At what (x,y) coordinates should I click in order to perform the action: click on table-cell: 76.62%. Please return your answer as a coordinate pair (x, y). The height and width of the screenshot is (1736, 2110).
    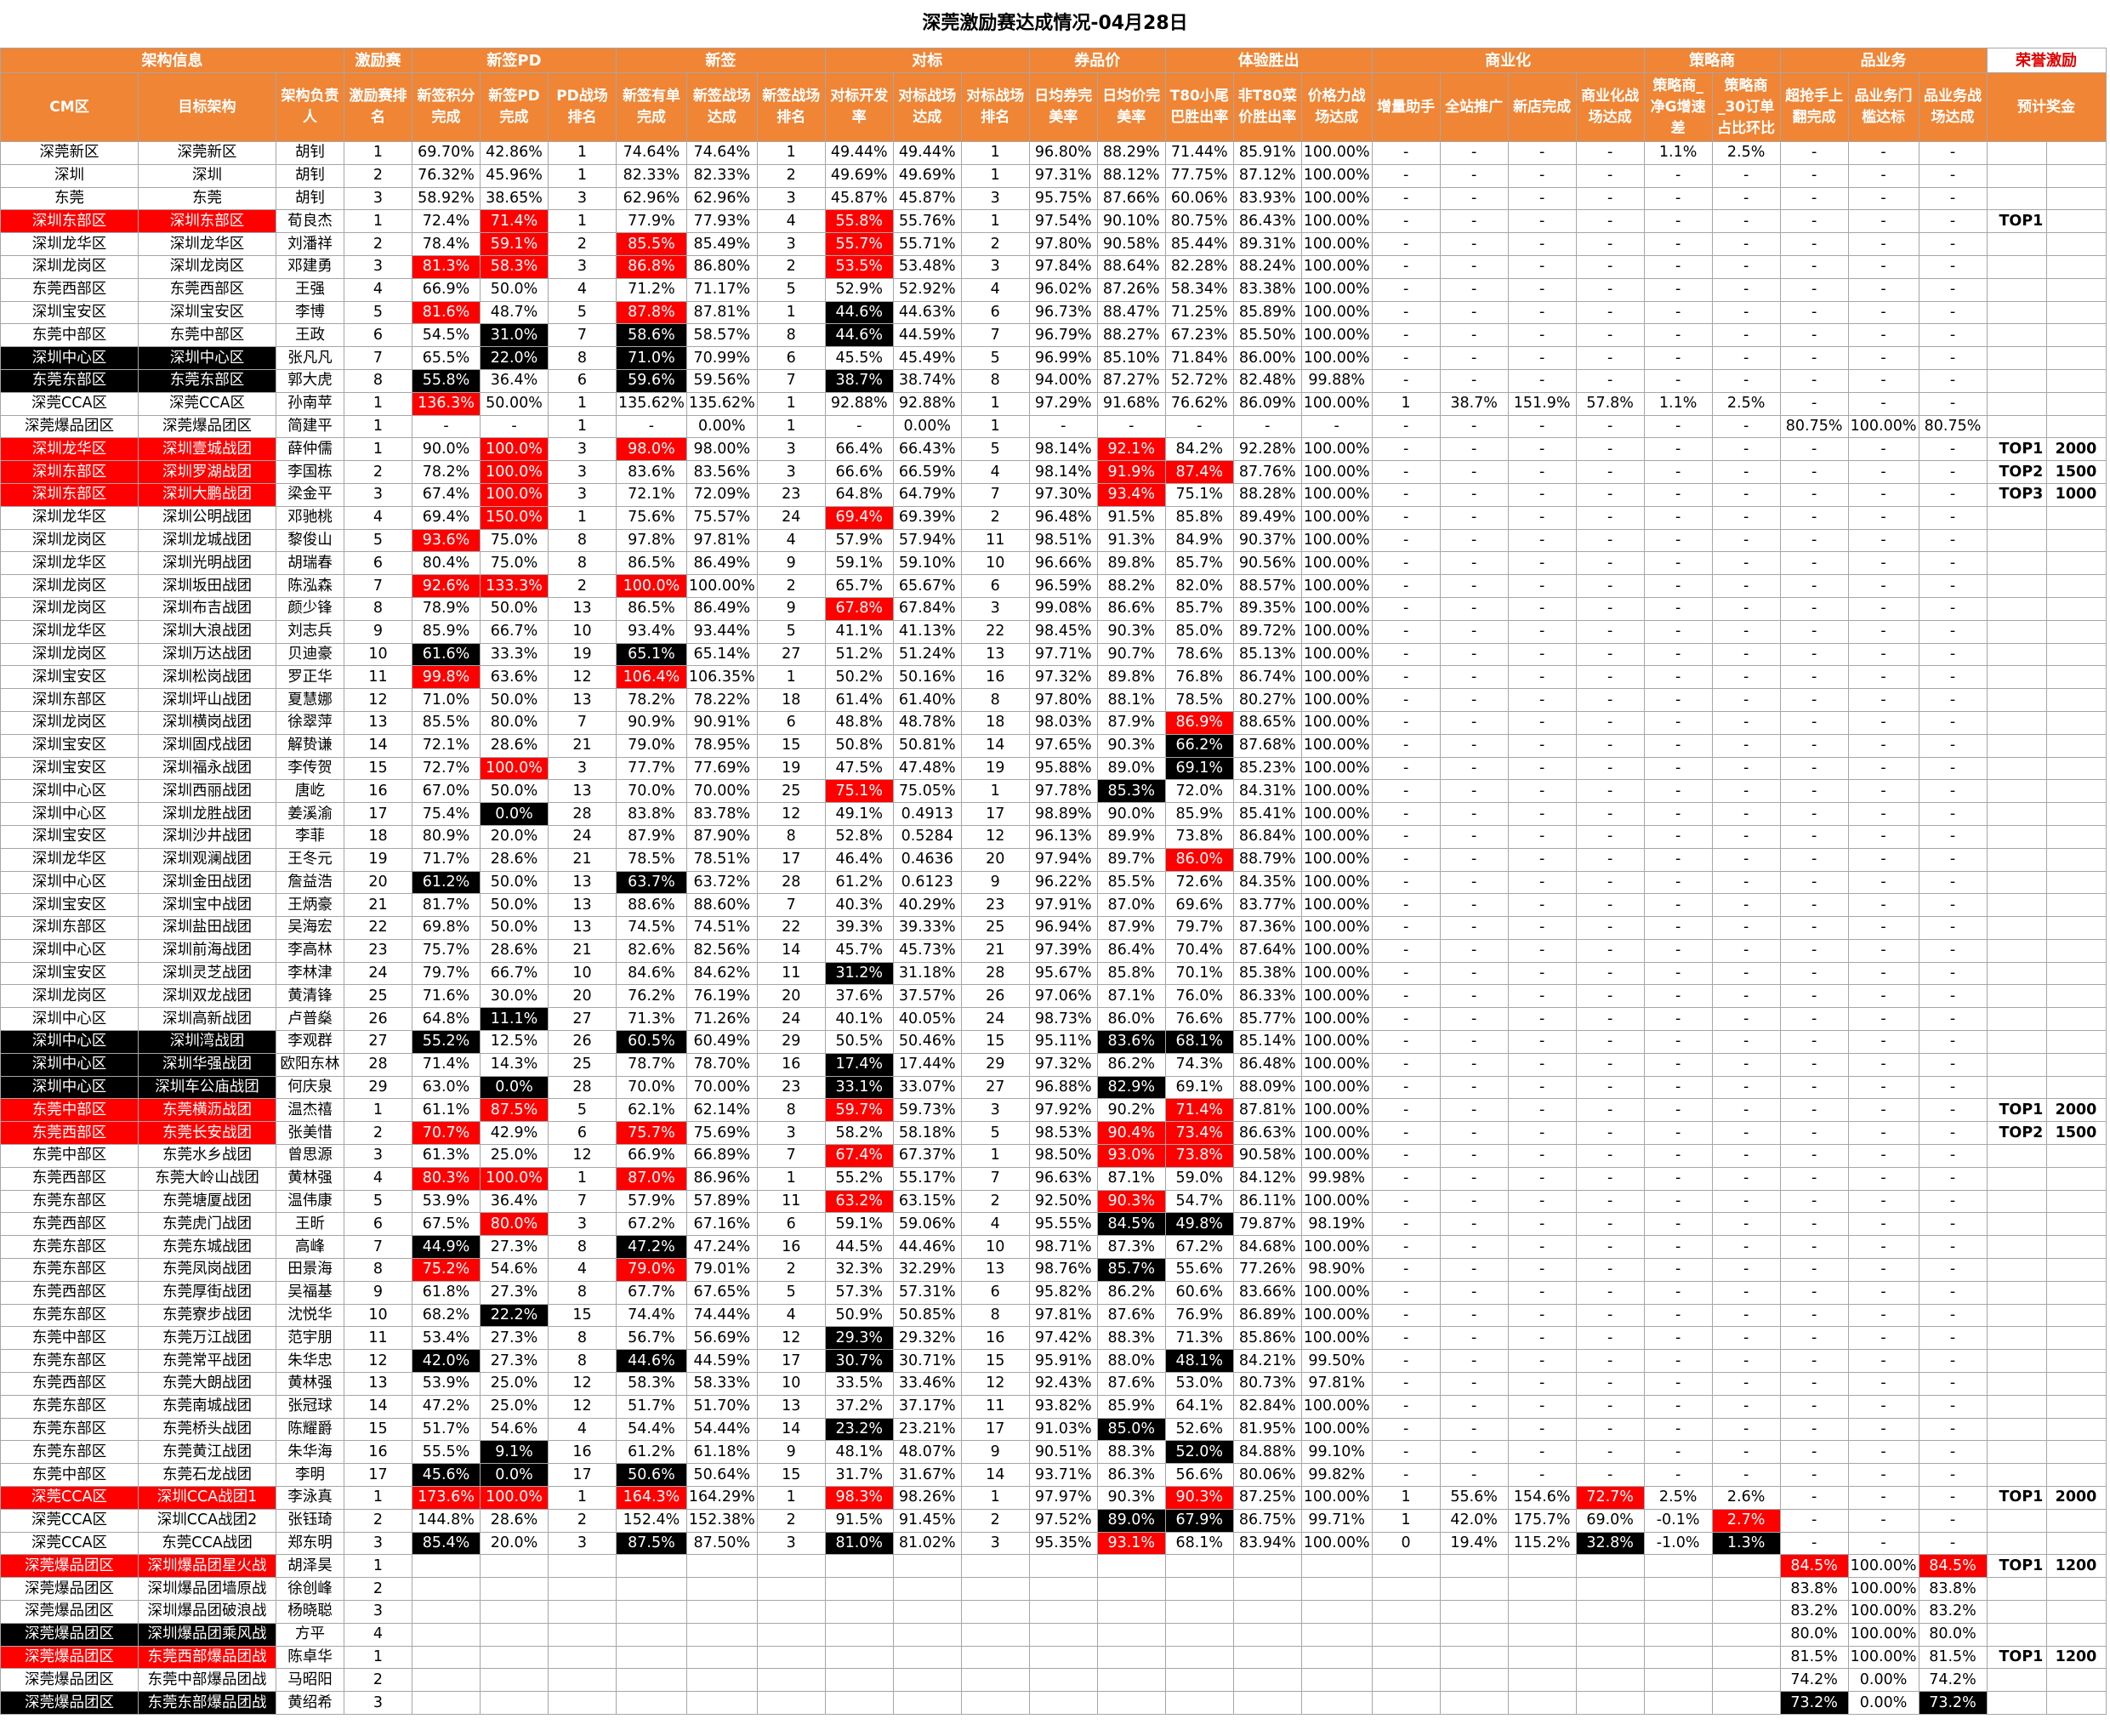
    Looking at the image, I should click on (1199, 403).